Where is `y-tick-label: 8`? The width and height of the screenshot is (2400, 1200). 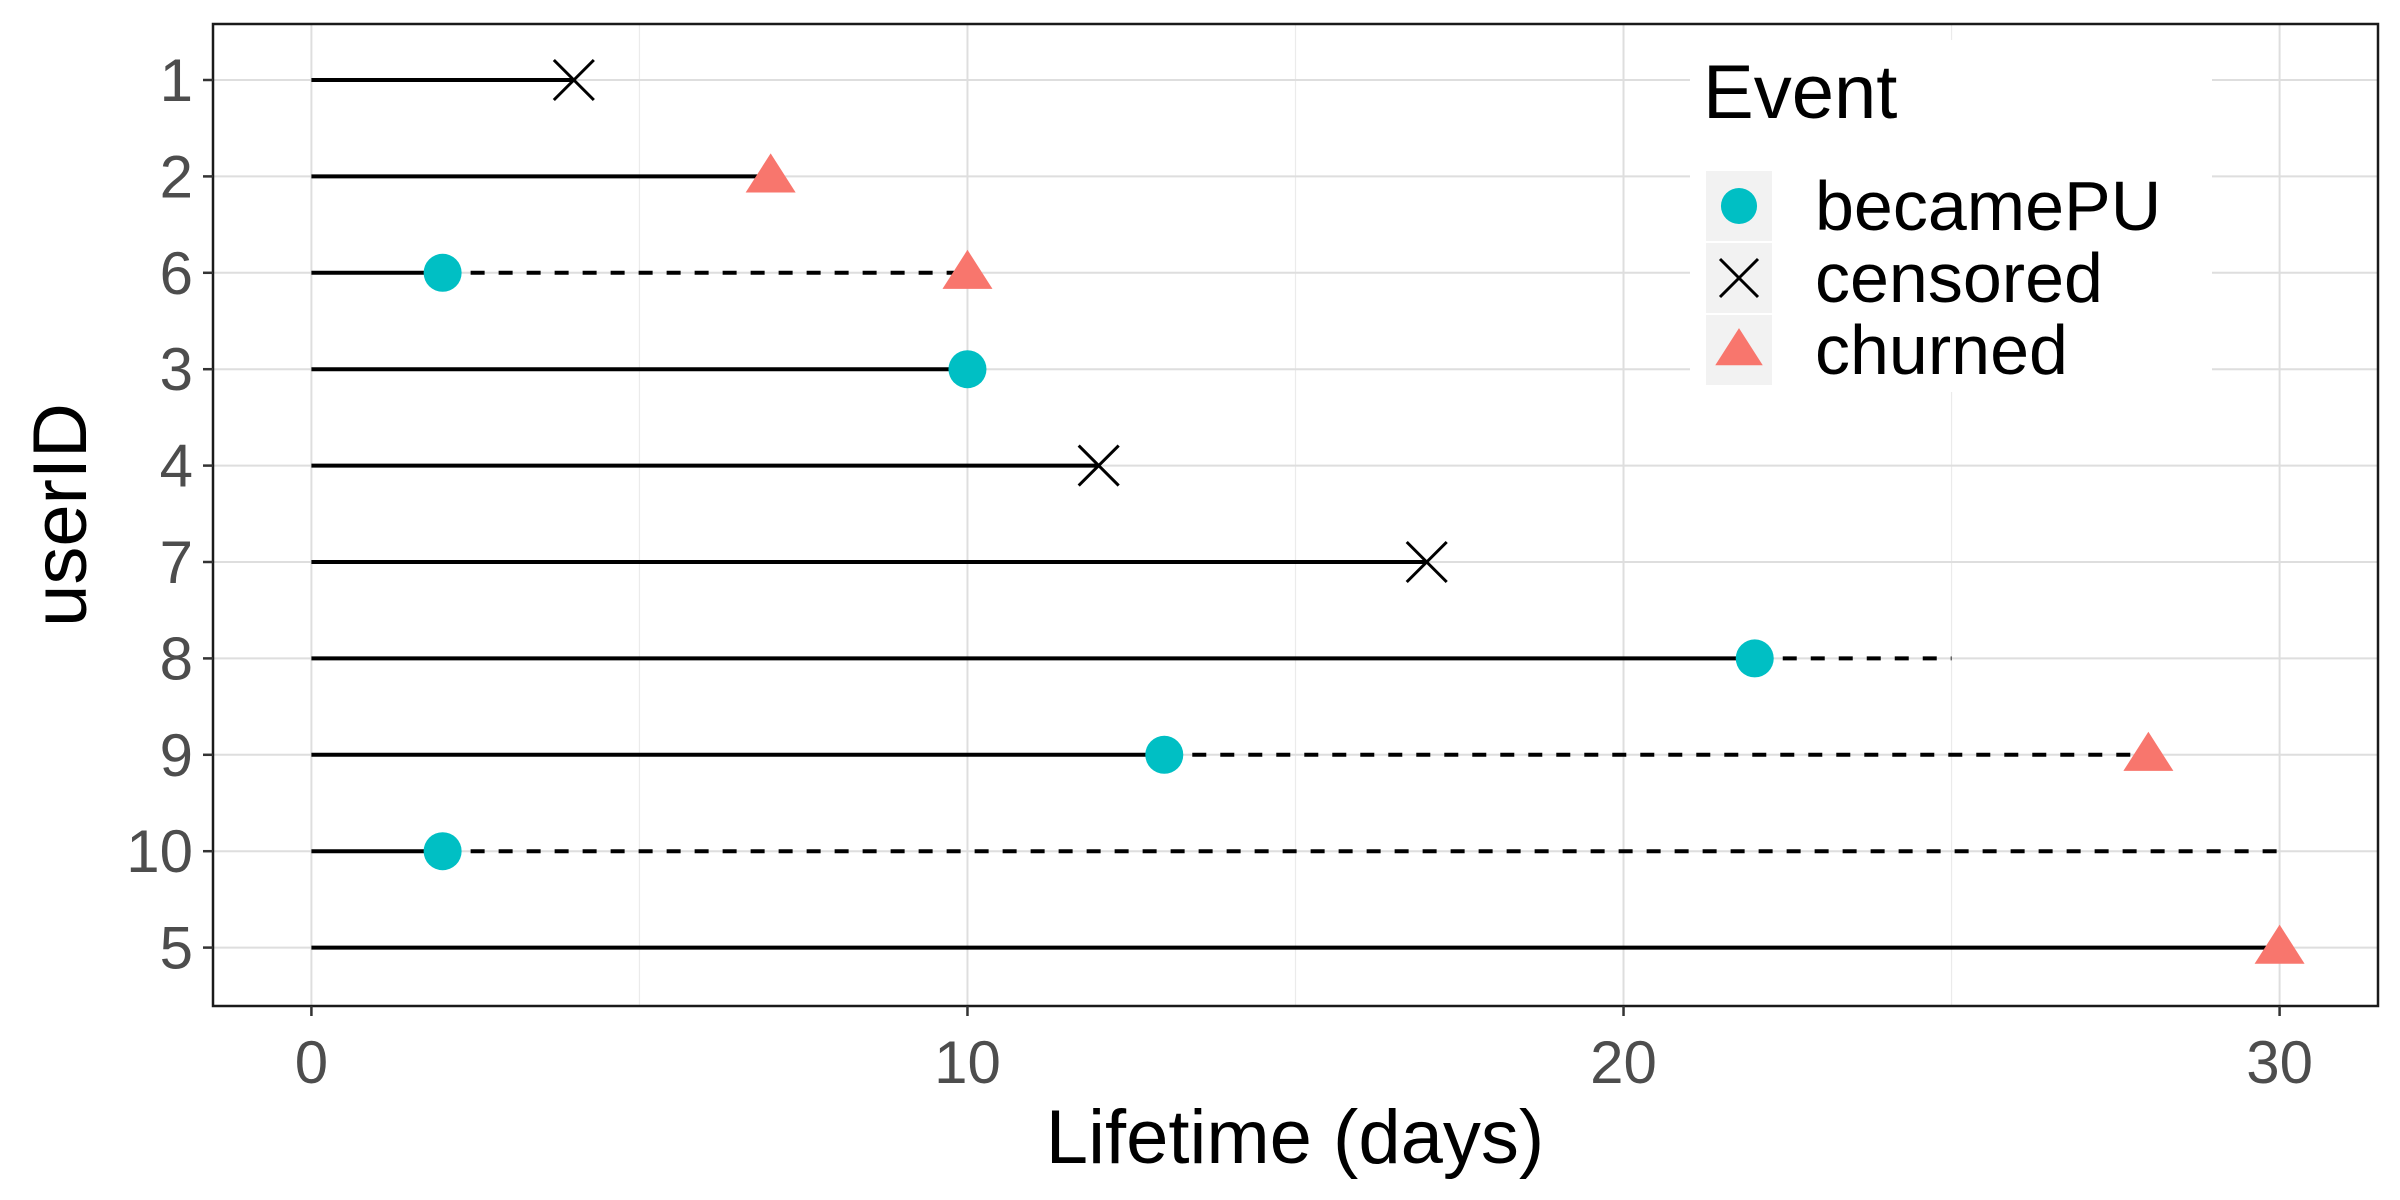 y-tick-label: 8 is located at coordinates (176, 658).